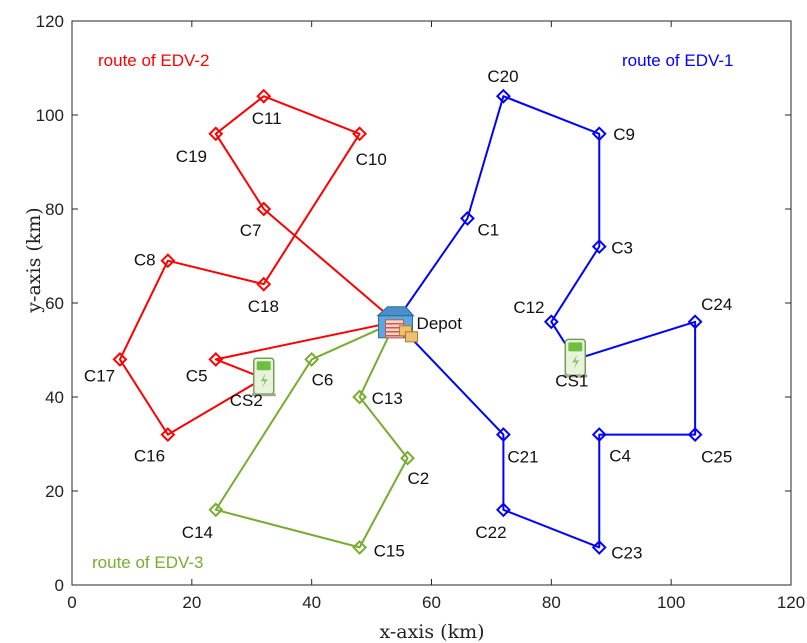 This screenshot has width=807, height=643. What do you see at coordinates (389, 550) in the screenshot?
I see `node-label-c15: C15` at bounding box center [389, 550].